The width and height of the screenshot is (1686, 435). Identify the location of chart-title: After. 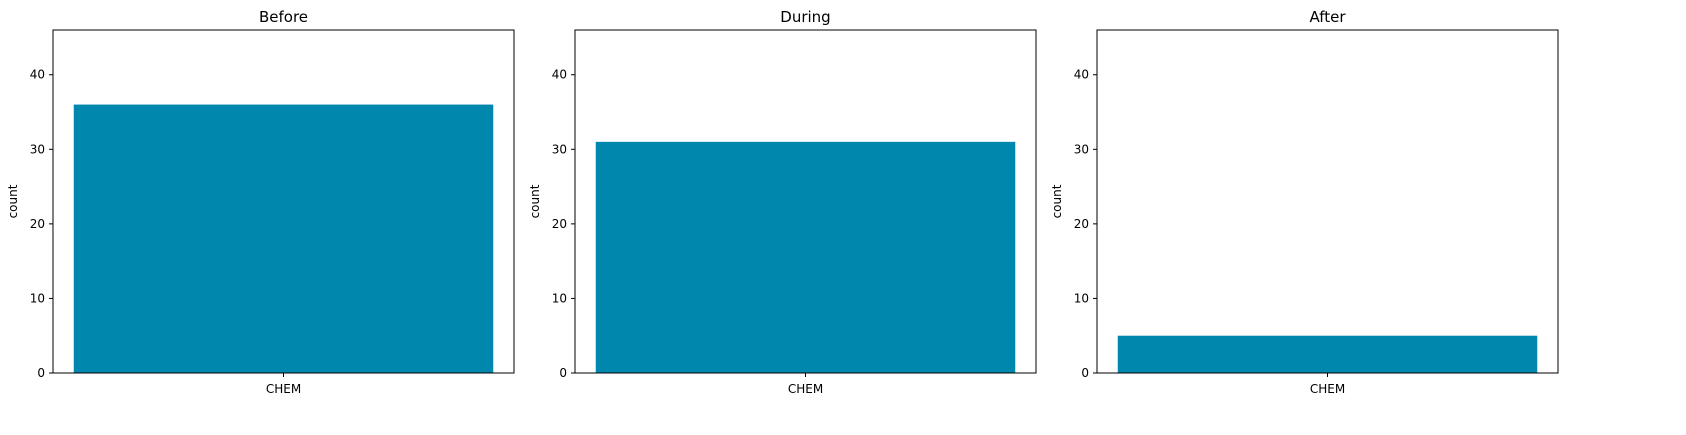
(1327, 17).